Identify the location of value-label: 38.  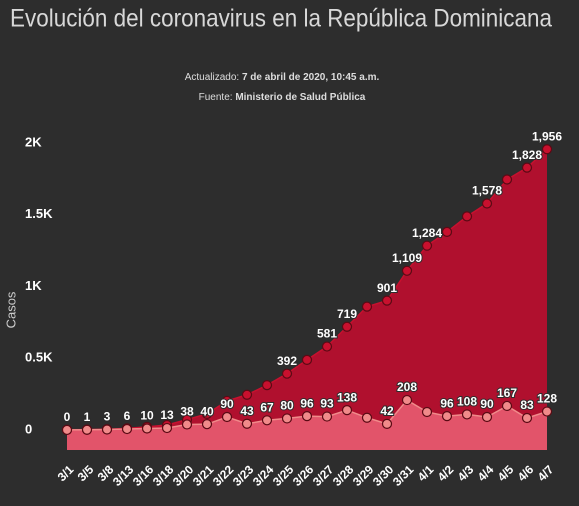
(187, 412).